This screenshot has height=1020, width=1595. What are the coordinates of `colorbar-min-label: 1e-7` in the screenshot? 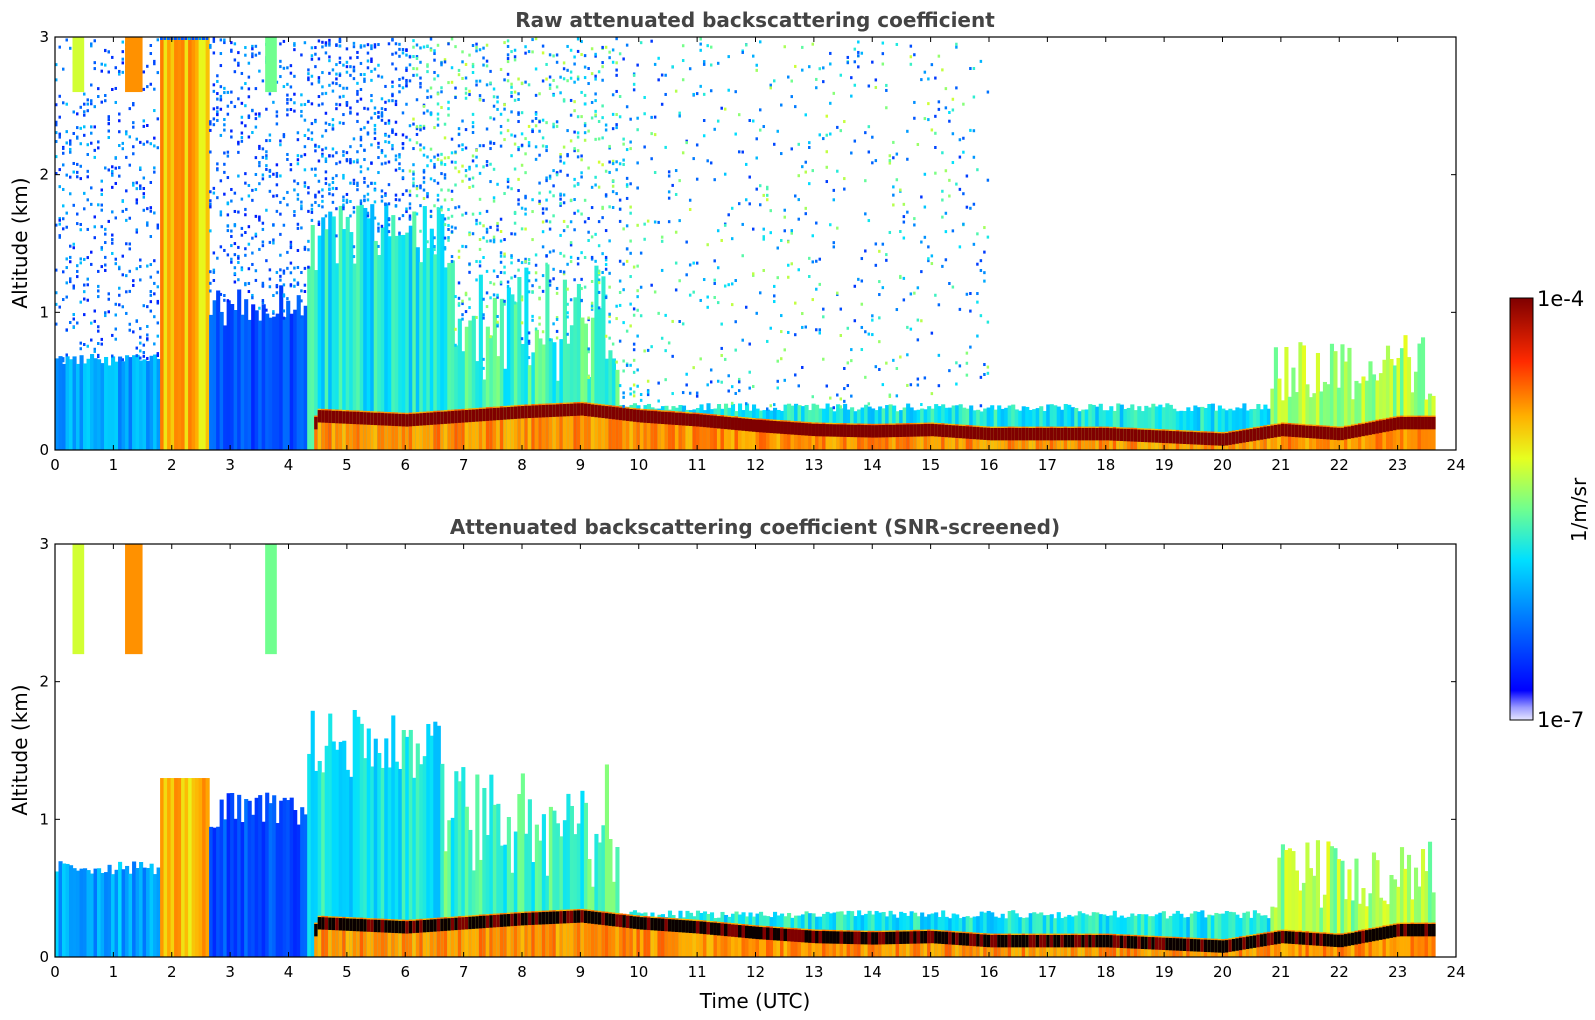 It's located at (1560, 720).